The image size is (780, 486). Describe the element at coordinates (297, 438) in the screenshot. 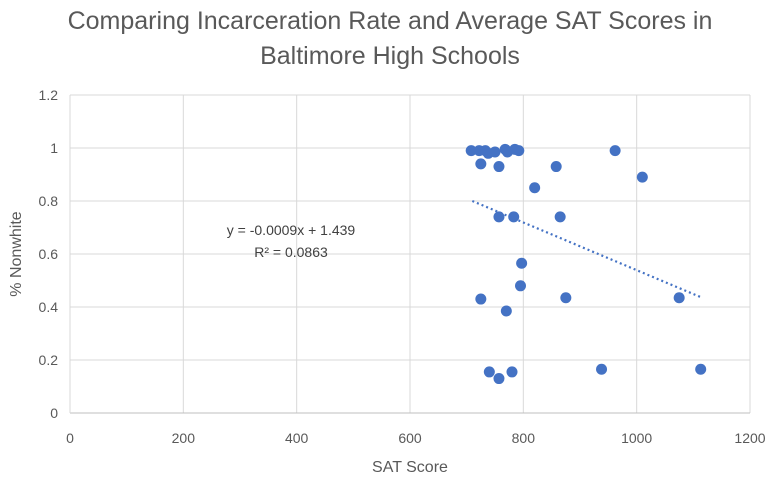

I see `x-tick-label: 400` at that location.